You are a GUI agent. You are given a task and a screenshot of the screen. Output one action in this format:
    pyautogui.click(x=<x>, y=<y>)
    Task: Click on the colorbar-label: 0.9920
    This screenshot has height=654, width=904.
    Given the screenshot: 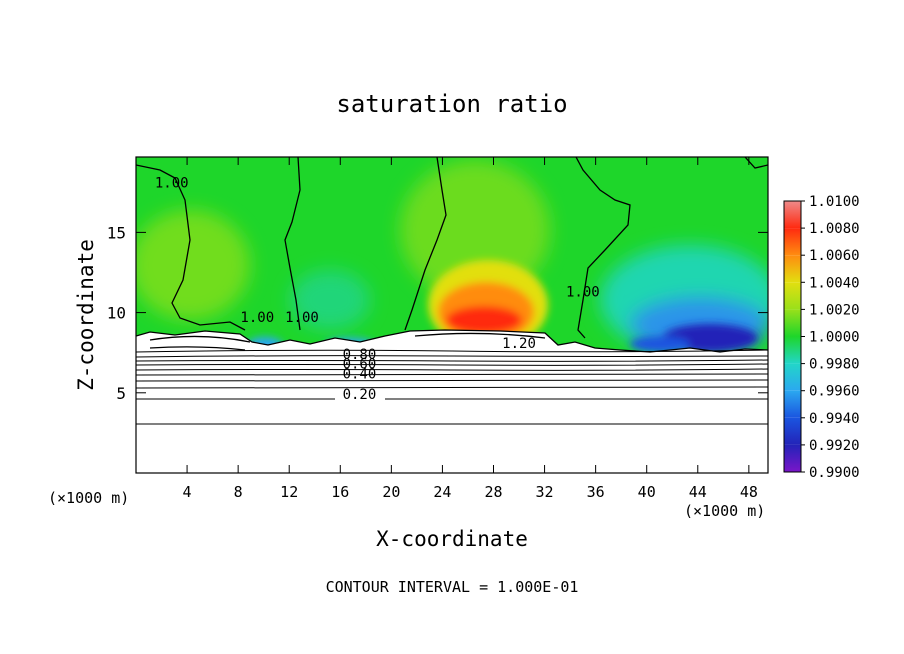 What is the action you would take?
    pyautogui.click(x=834, y=446)
    